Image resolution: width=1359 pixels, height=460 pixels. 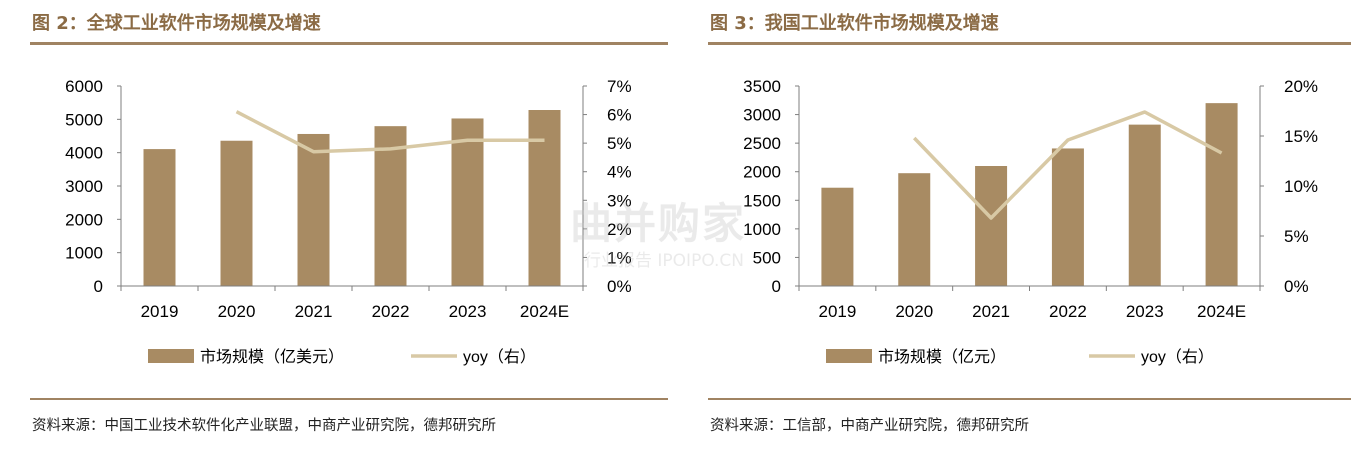 What do you see at coordinates (1301, 186) in the screenshot?
I see `y2-tick-label: 10%` at bounding box center [1301, 186].